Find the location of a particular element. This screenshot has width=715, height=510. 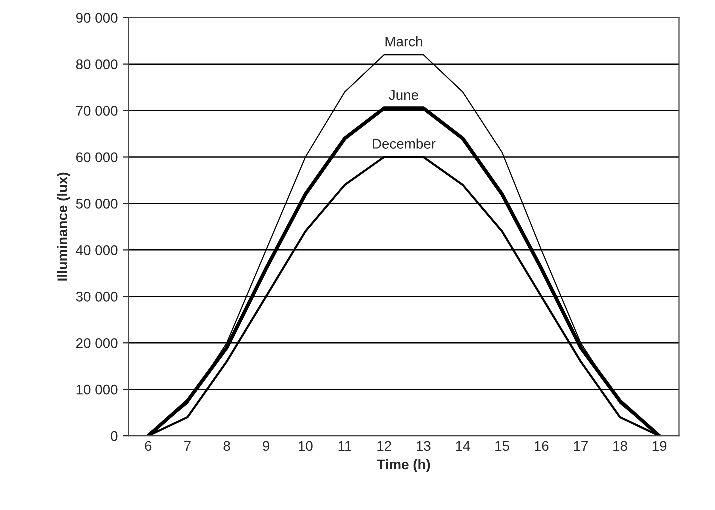

x-tick-label: 9 is located at coordinates (266, 446).